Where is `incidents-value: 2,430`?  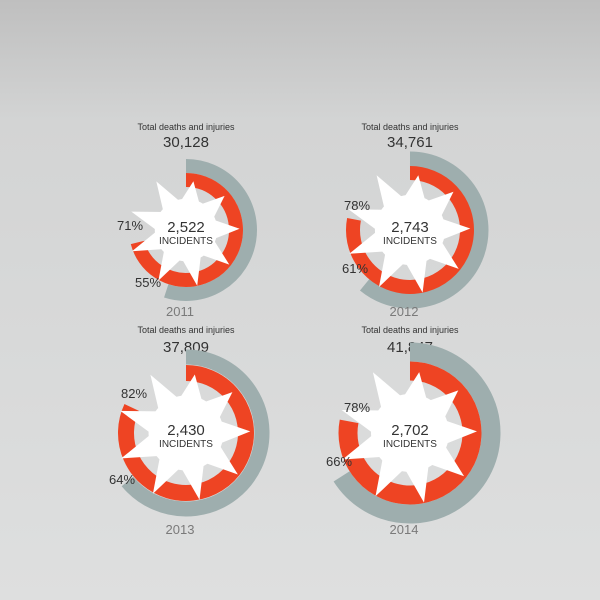 incidents-value: 2,430 is located at coordinates (186, 430).